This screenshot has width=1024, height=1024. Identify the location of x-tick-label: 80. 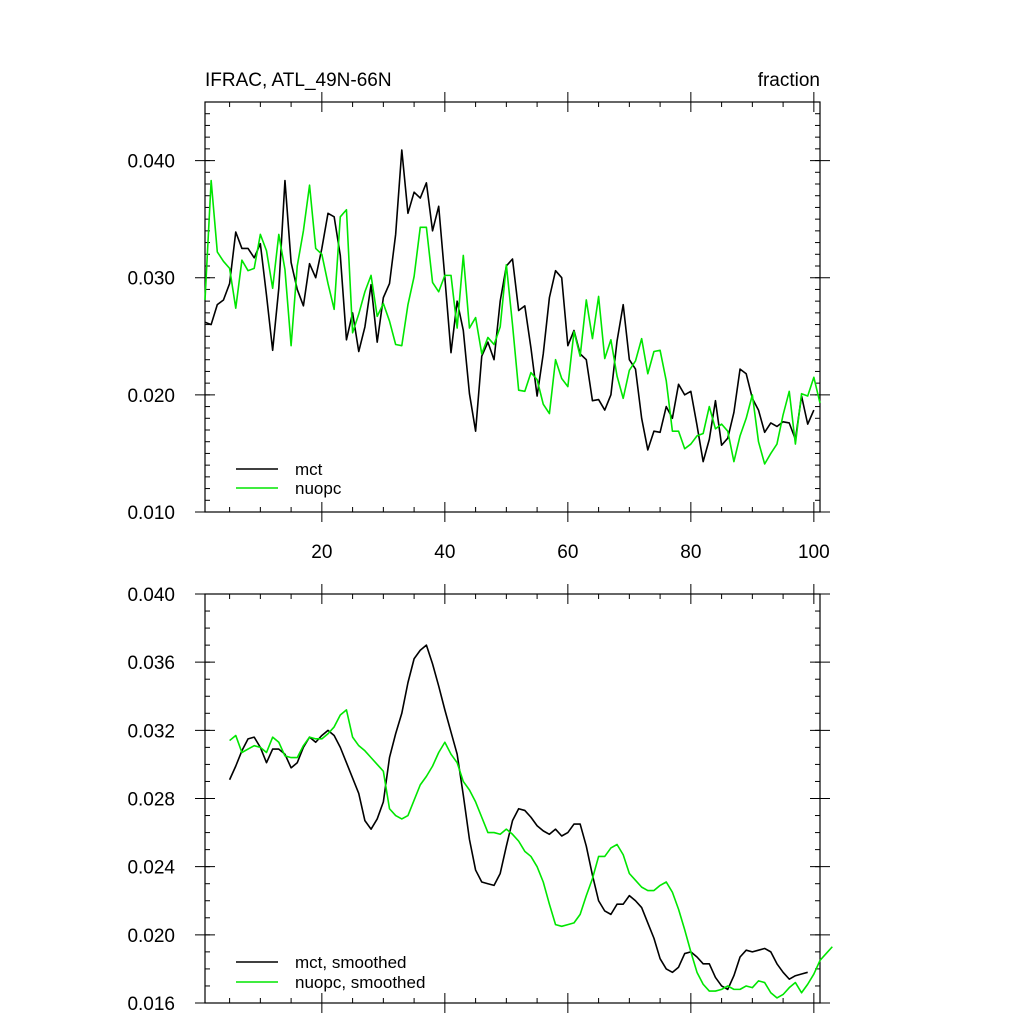
(690, 552).